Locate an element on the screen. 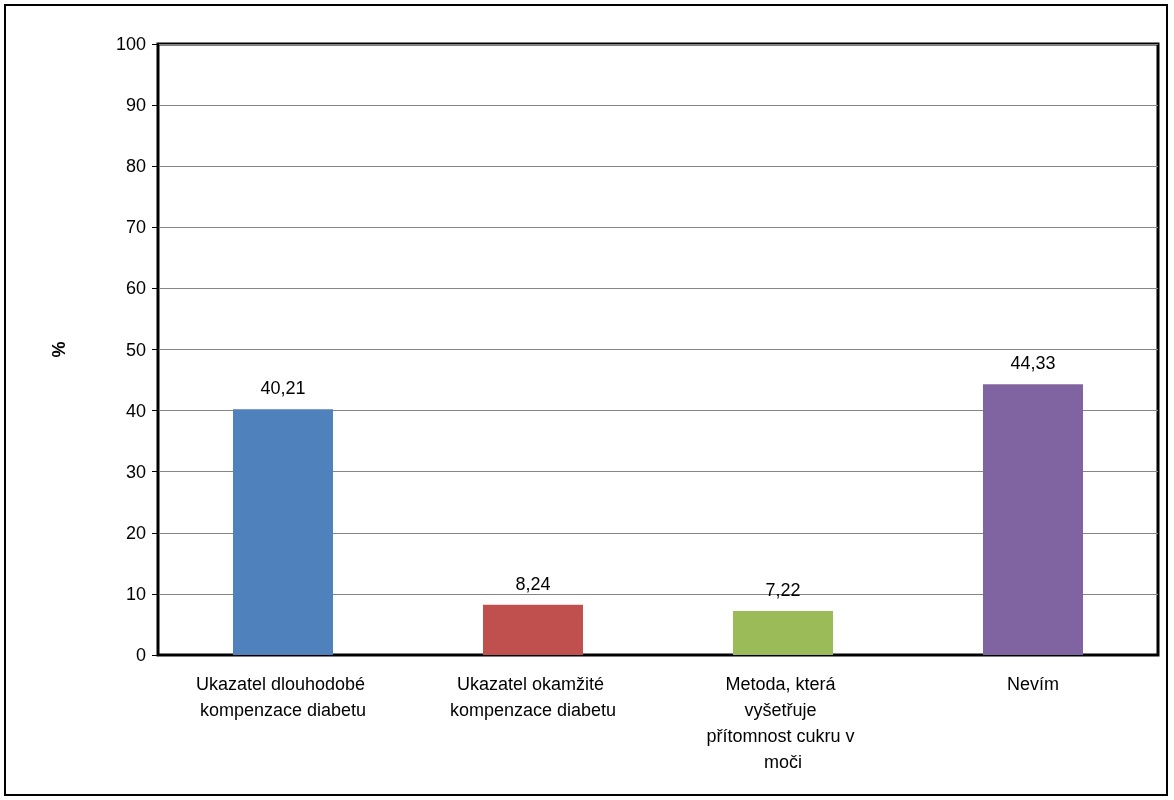  y-tick-label: 0 is located at coordinates (140, 655).